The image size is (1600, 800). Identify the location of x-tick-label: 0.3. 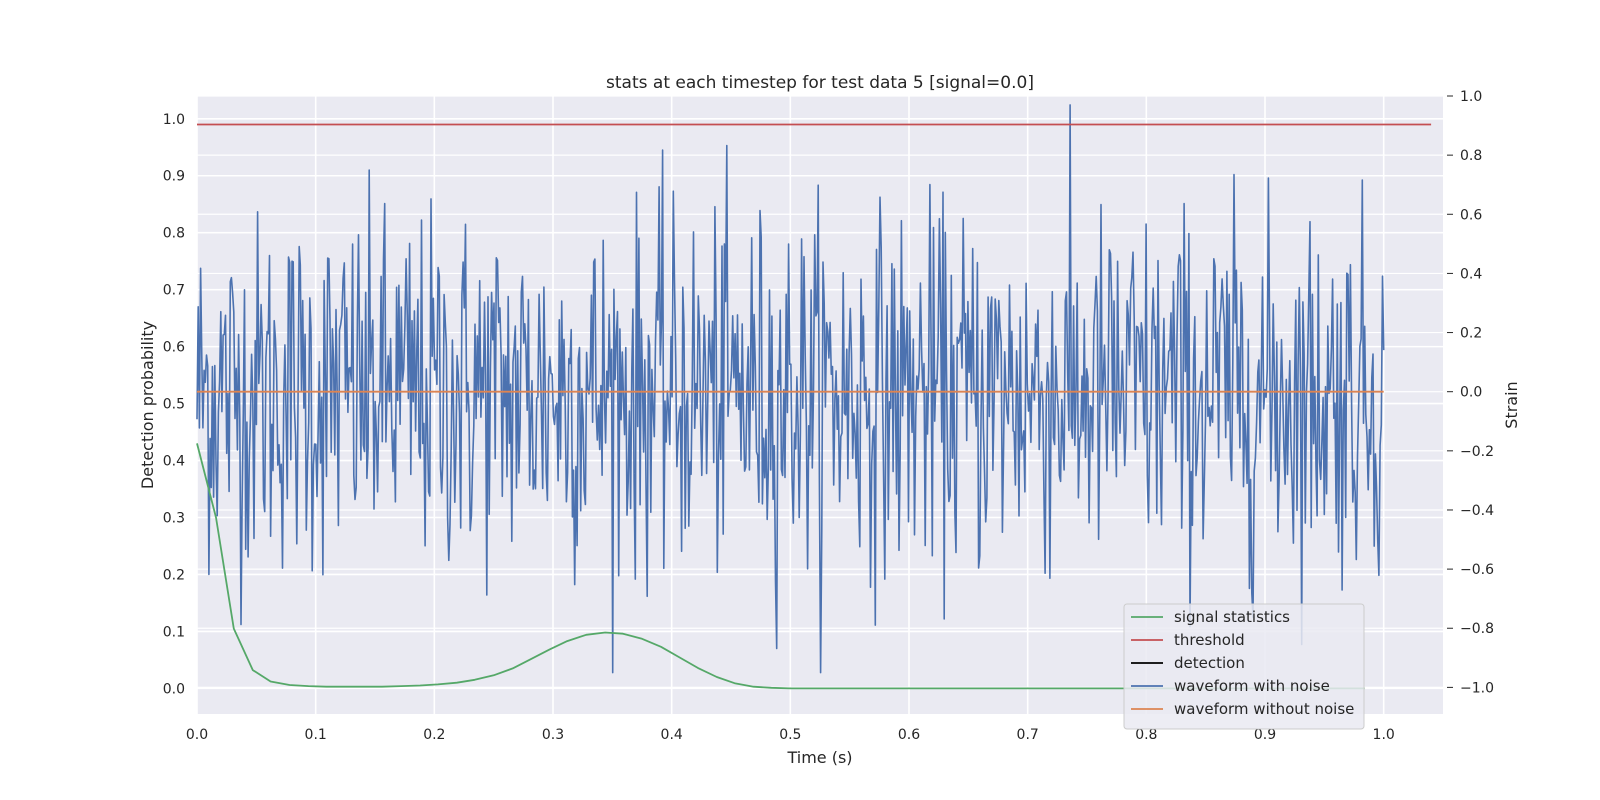
(553, 735).